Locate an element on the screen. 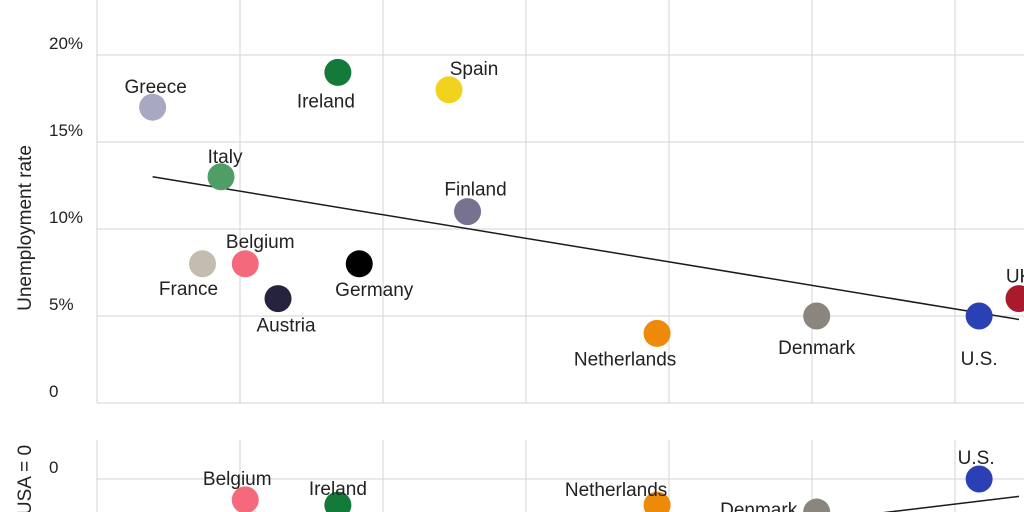 This screenshot has width=1024, height=512. top-label-france: France is located at coordinates (188, 289).